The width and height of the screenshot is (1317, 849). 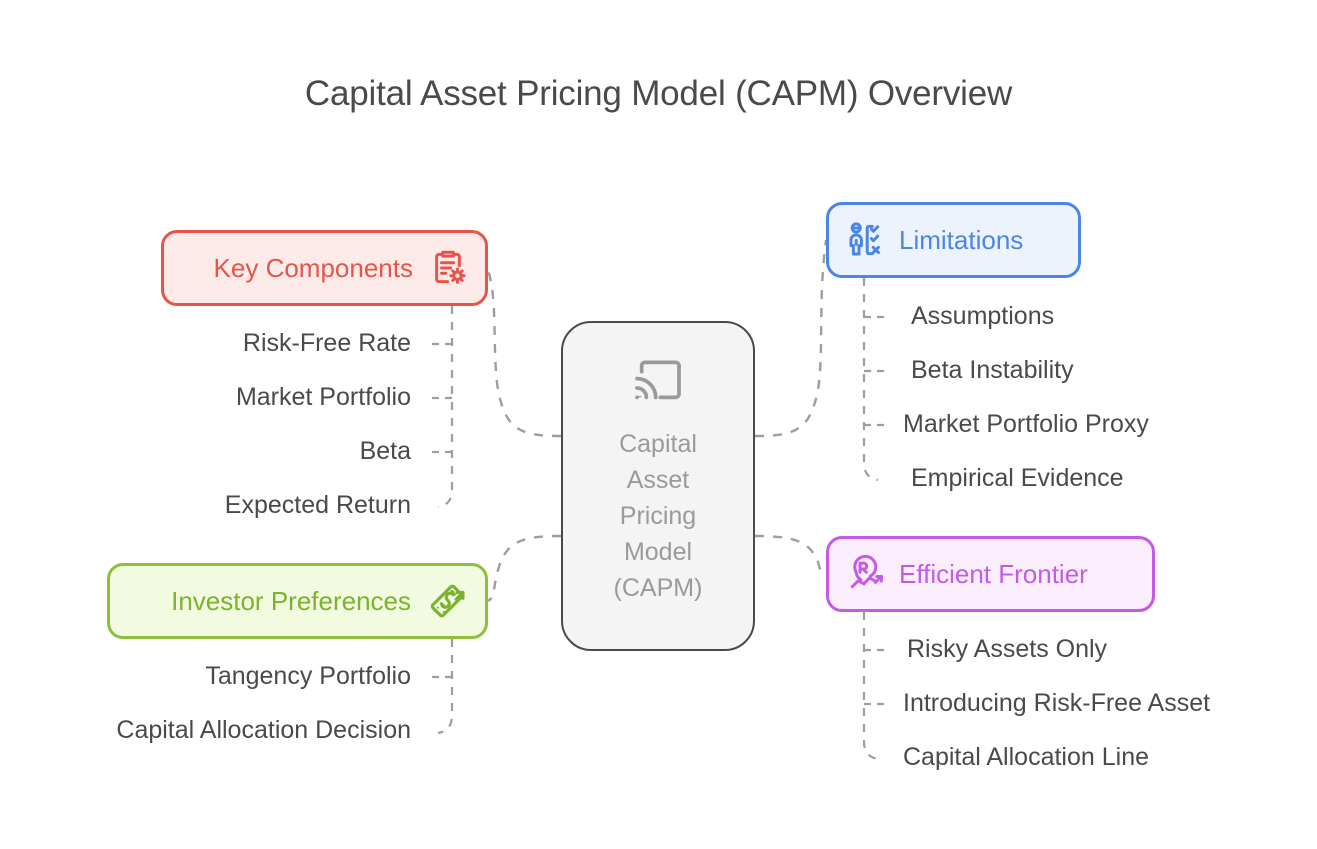 What do you see at coordinates (870, 380) in the screenshot?
I see `spine-limitations` at bounding box center [870, 380].